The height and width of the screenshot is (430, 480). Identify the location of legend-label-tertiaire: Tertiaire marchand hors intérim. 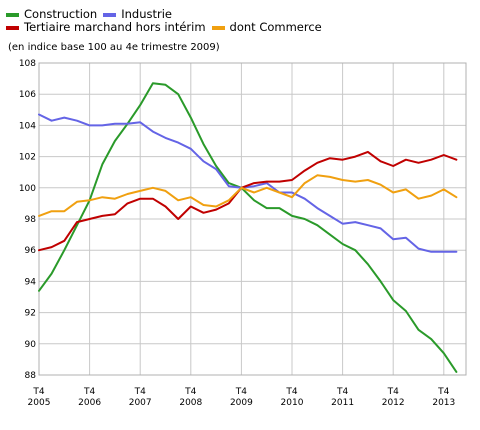
(115, 27).